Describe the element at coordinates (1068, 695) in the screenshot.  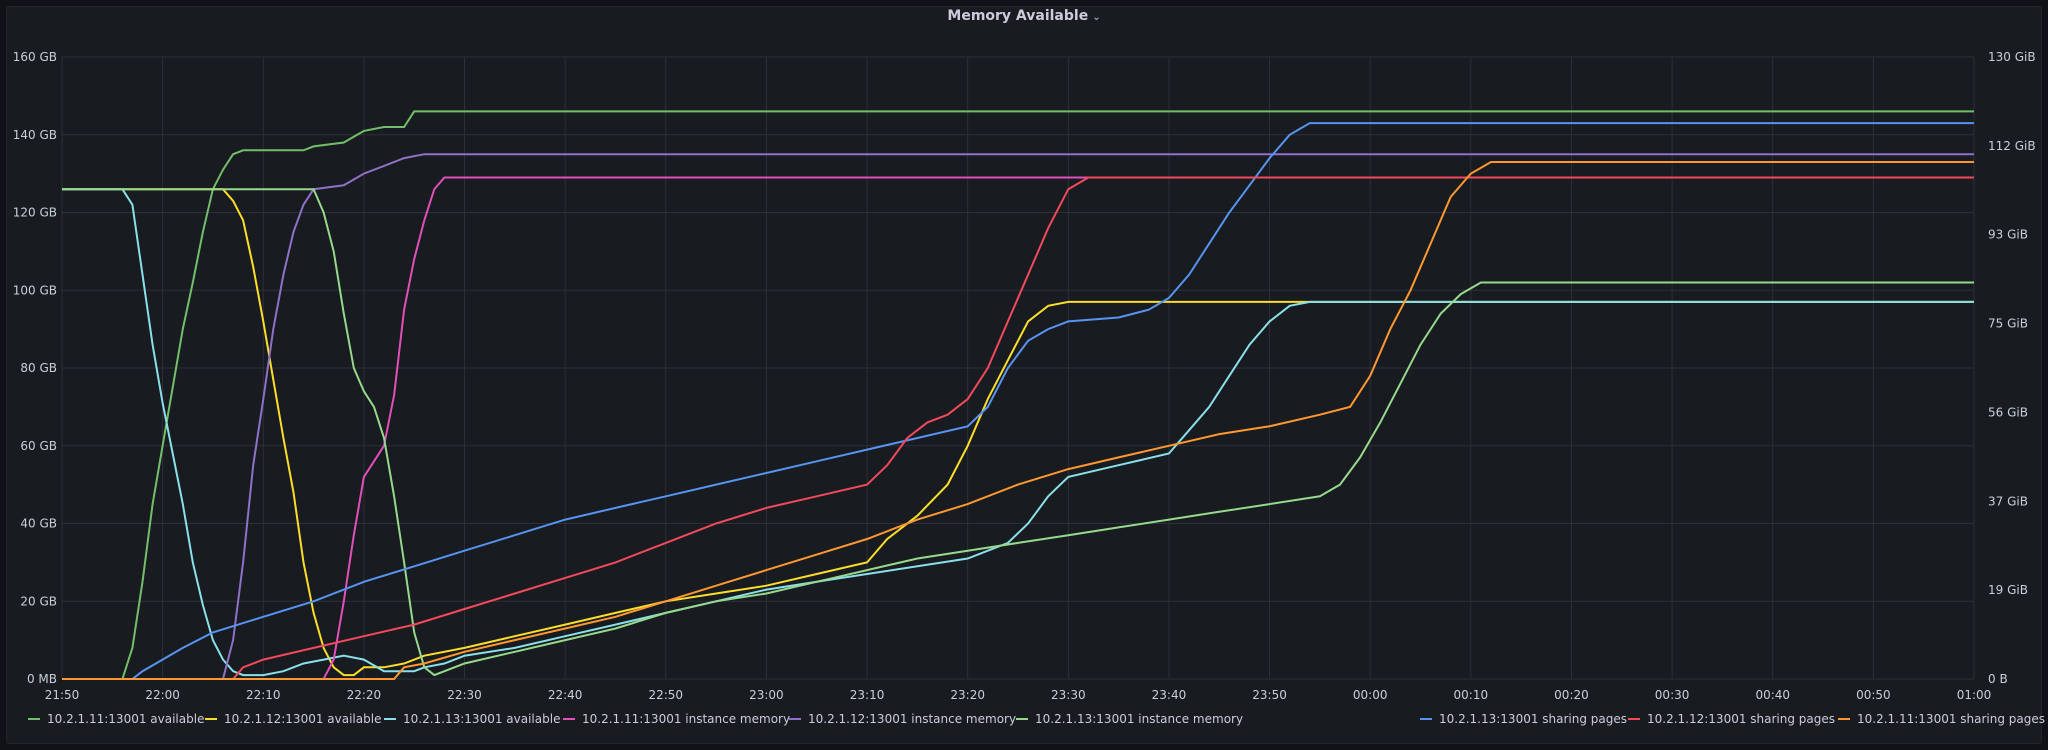
I see `x-tick-label: 23:30` at that location.